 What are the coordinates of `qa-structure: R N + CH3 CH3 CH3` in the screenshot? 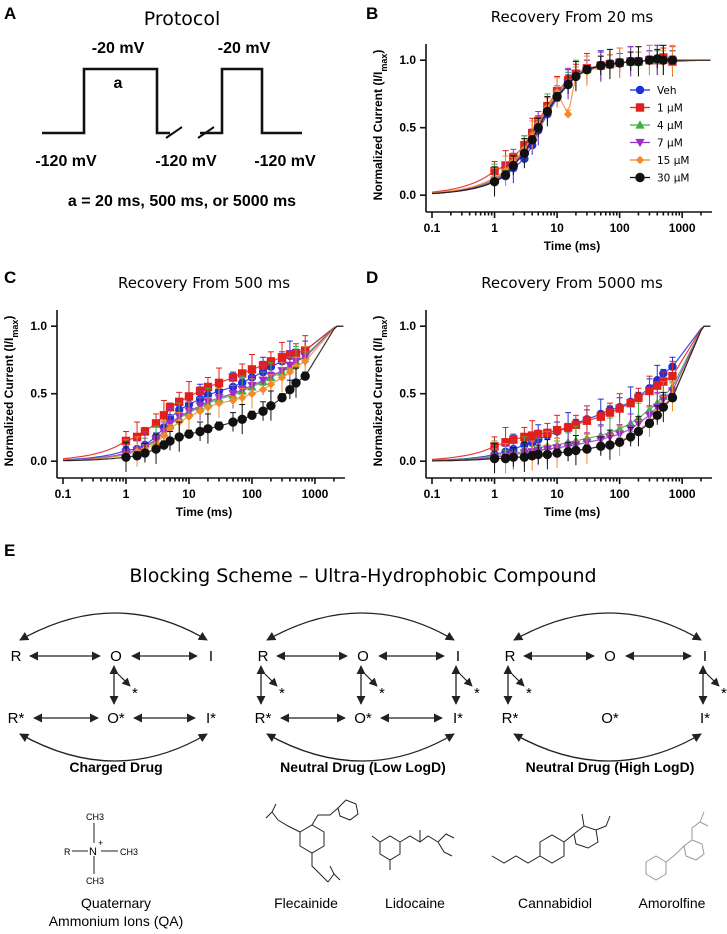 It's located at (101, 849).